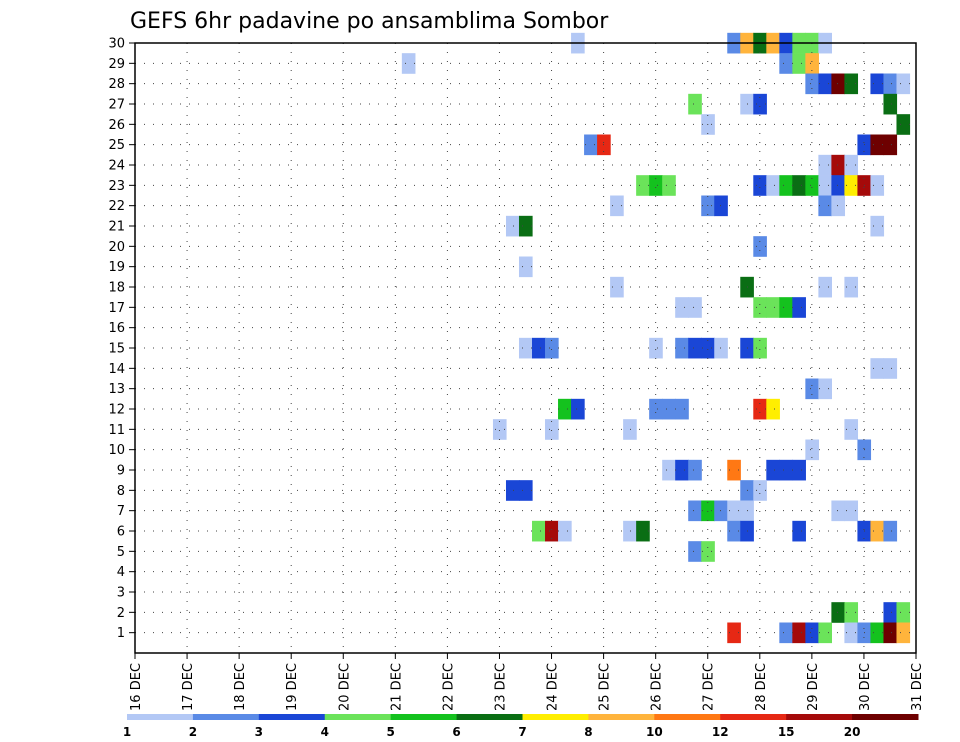  I want to click on legend-label: 8, so click(588, 732).